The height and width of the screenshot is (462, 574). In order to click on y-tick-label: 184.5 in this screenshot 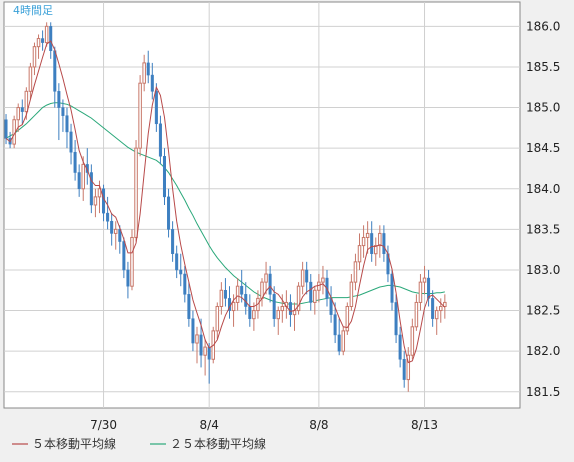, I will do `click(543, 148)`.